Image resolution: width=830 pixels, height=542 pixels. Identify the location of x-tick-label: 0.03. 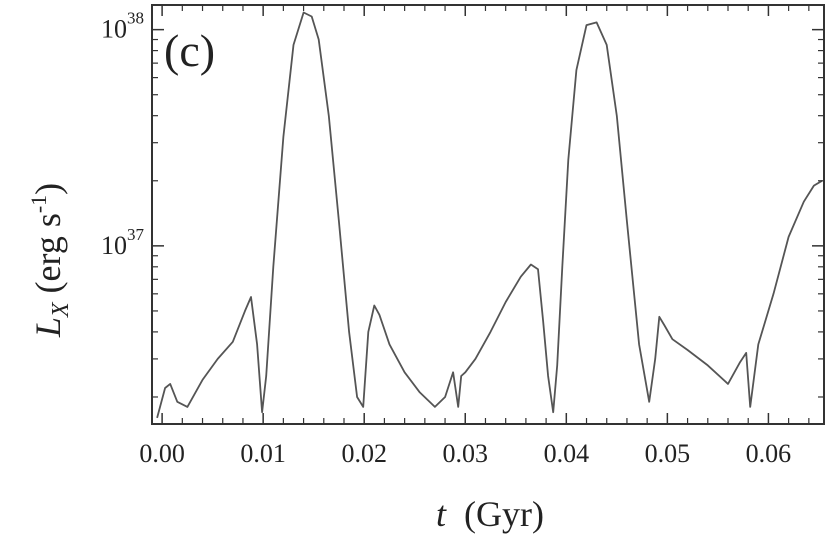
(466, 453).